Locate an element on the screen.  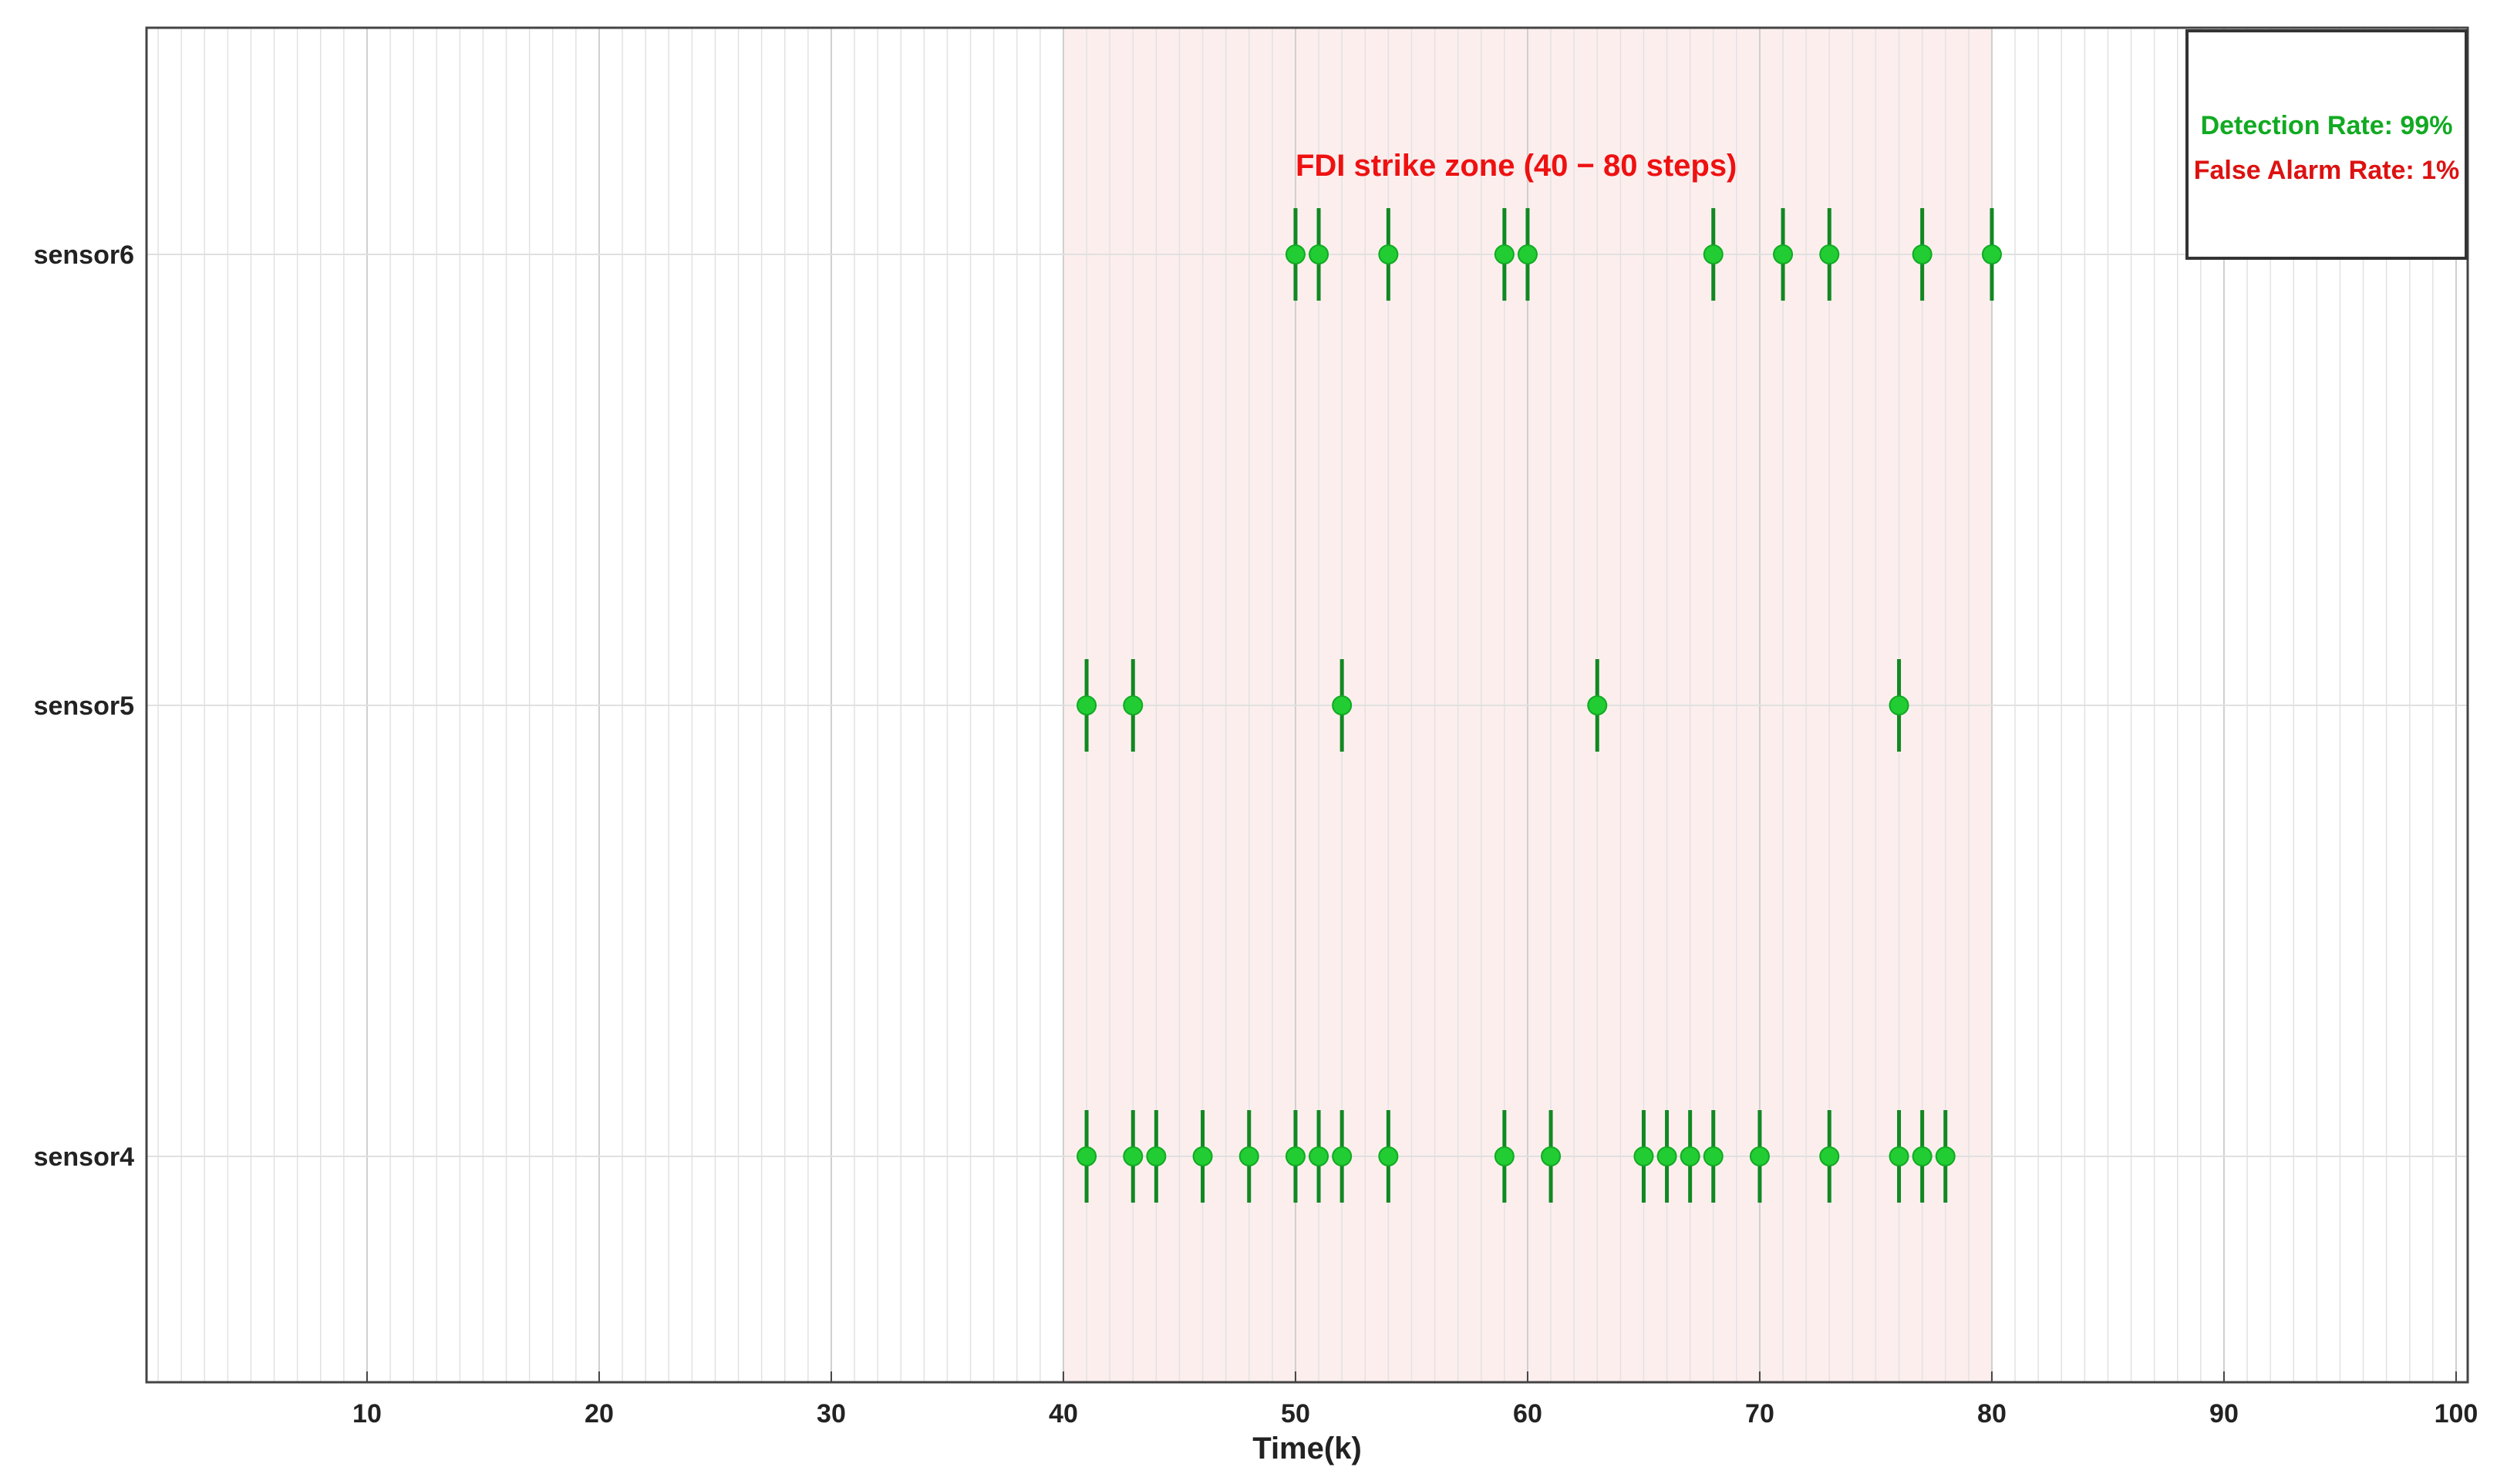
x-tick-30: 30 is located at coordinates (831, 1413).